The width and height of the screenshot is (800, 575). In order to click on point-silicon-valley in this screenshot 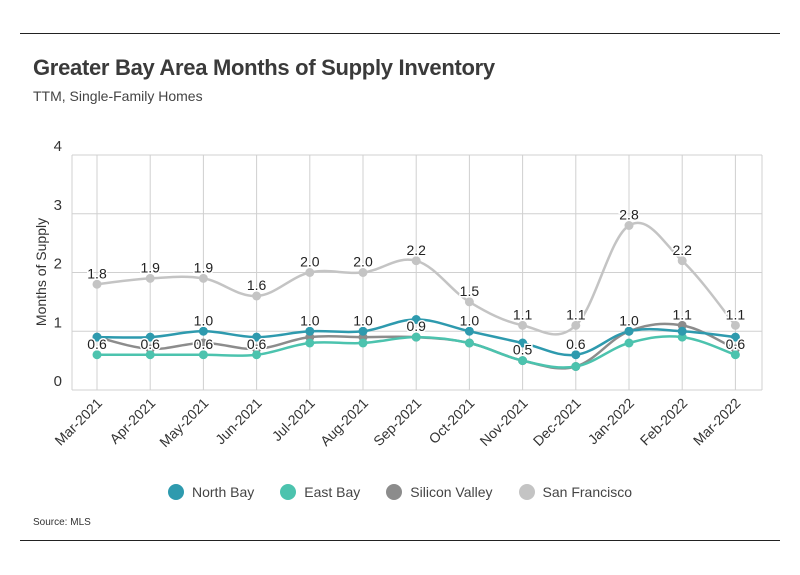, I will do `click(203, 343)`.